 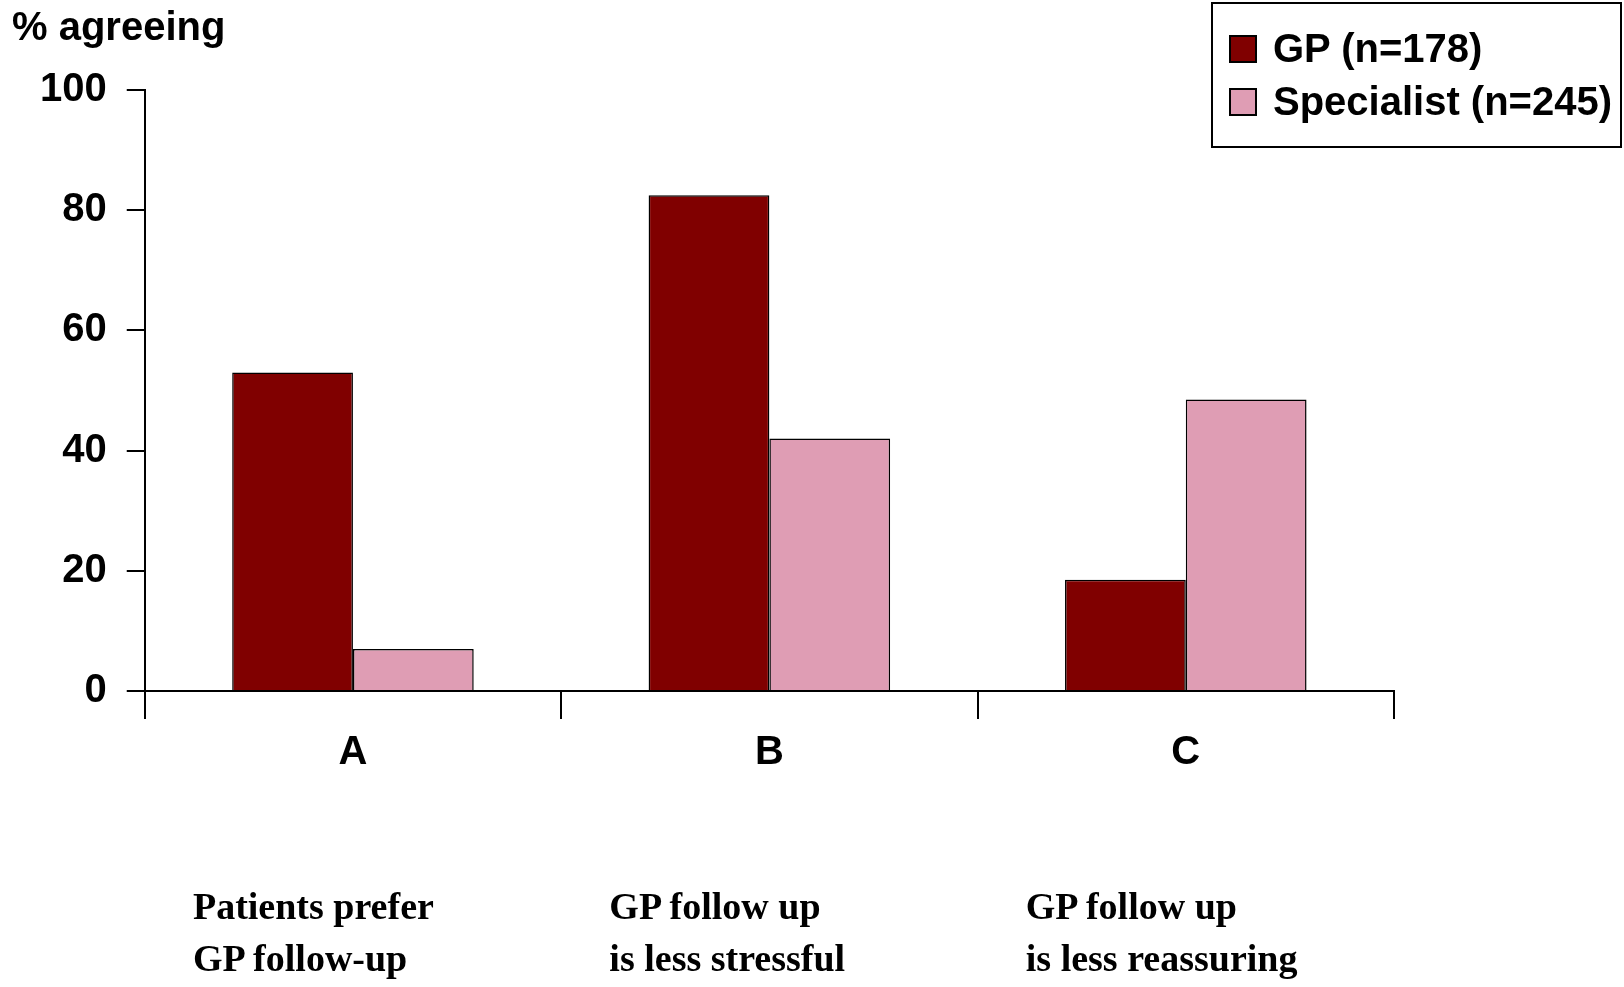 I want to click on legend-label: Specialist (n=245), so click(x=1442, y=101).